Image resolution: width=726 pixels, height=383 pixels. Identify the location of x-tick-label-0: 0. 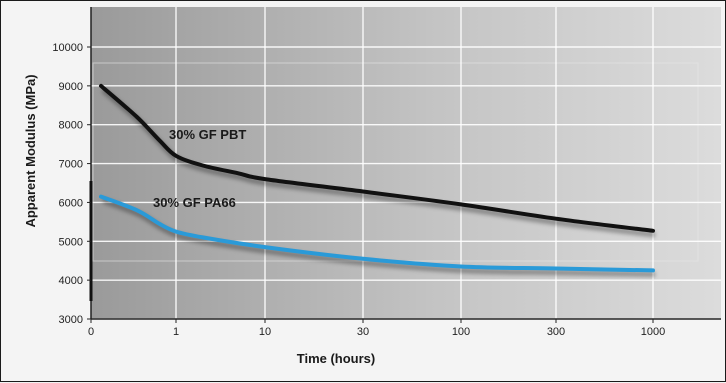
(91, 332).